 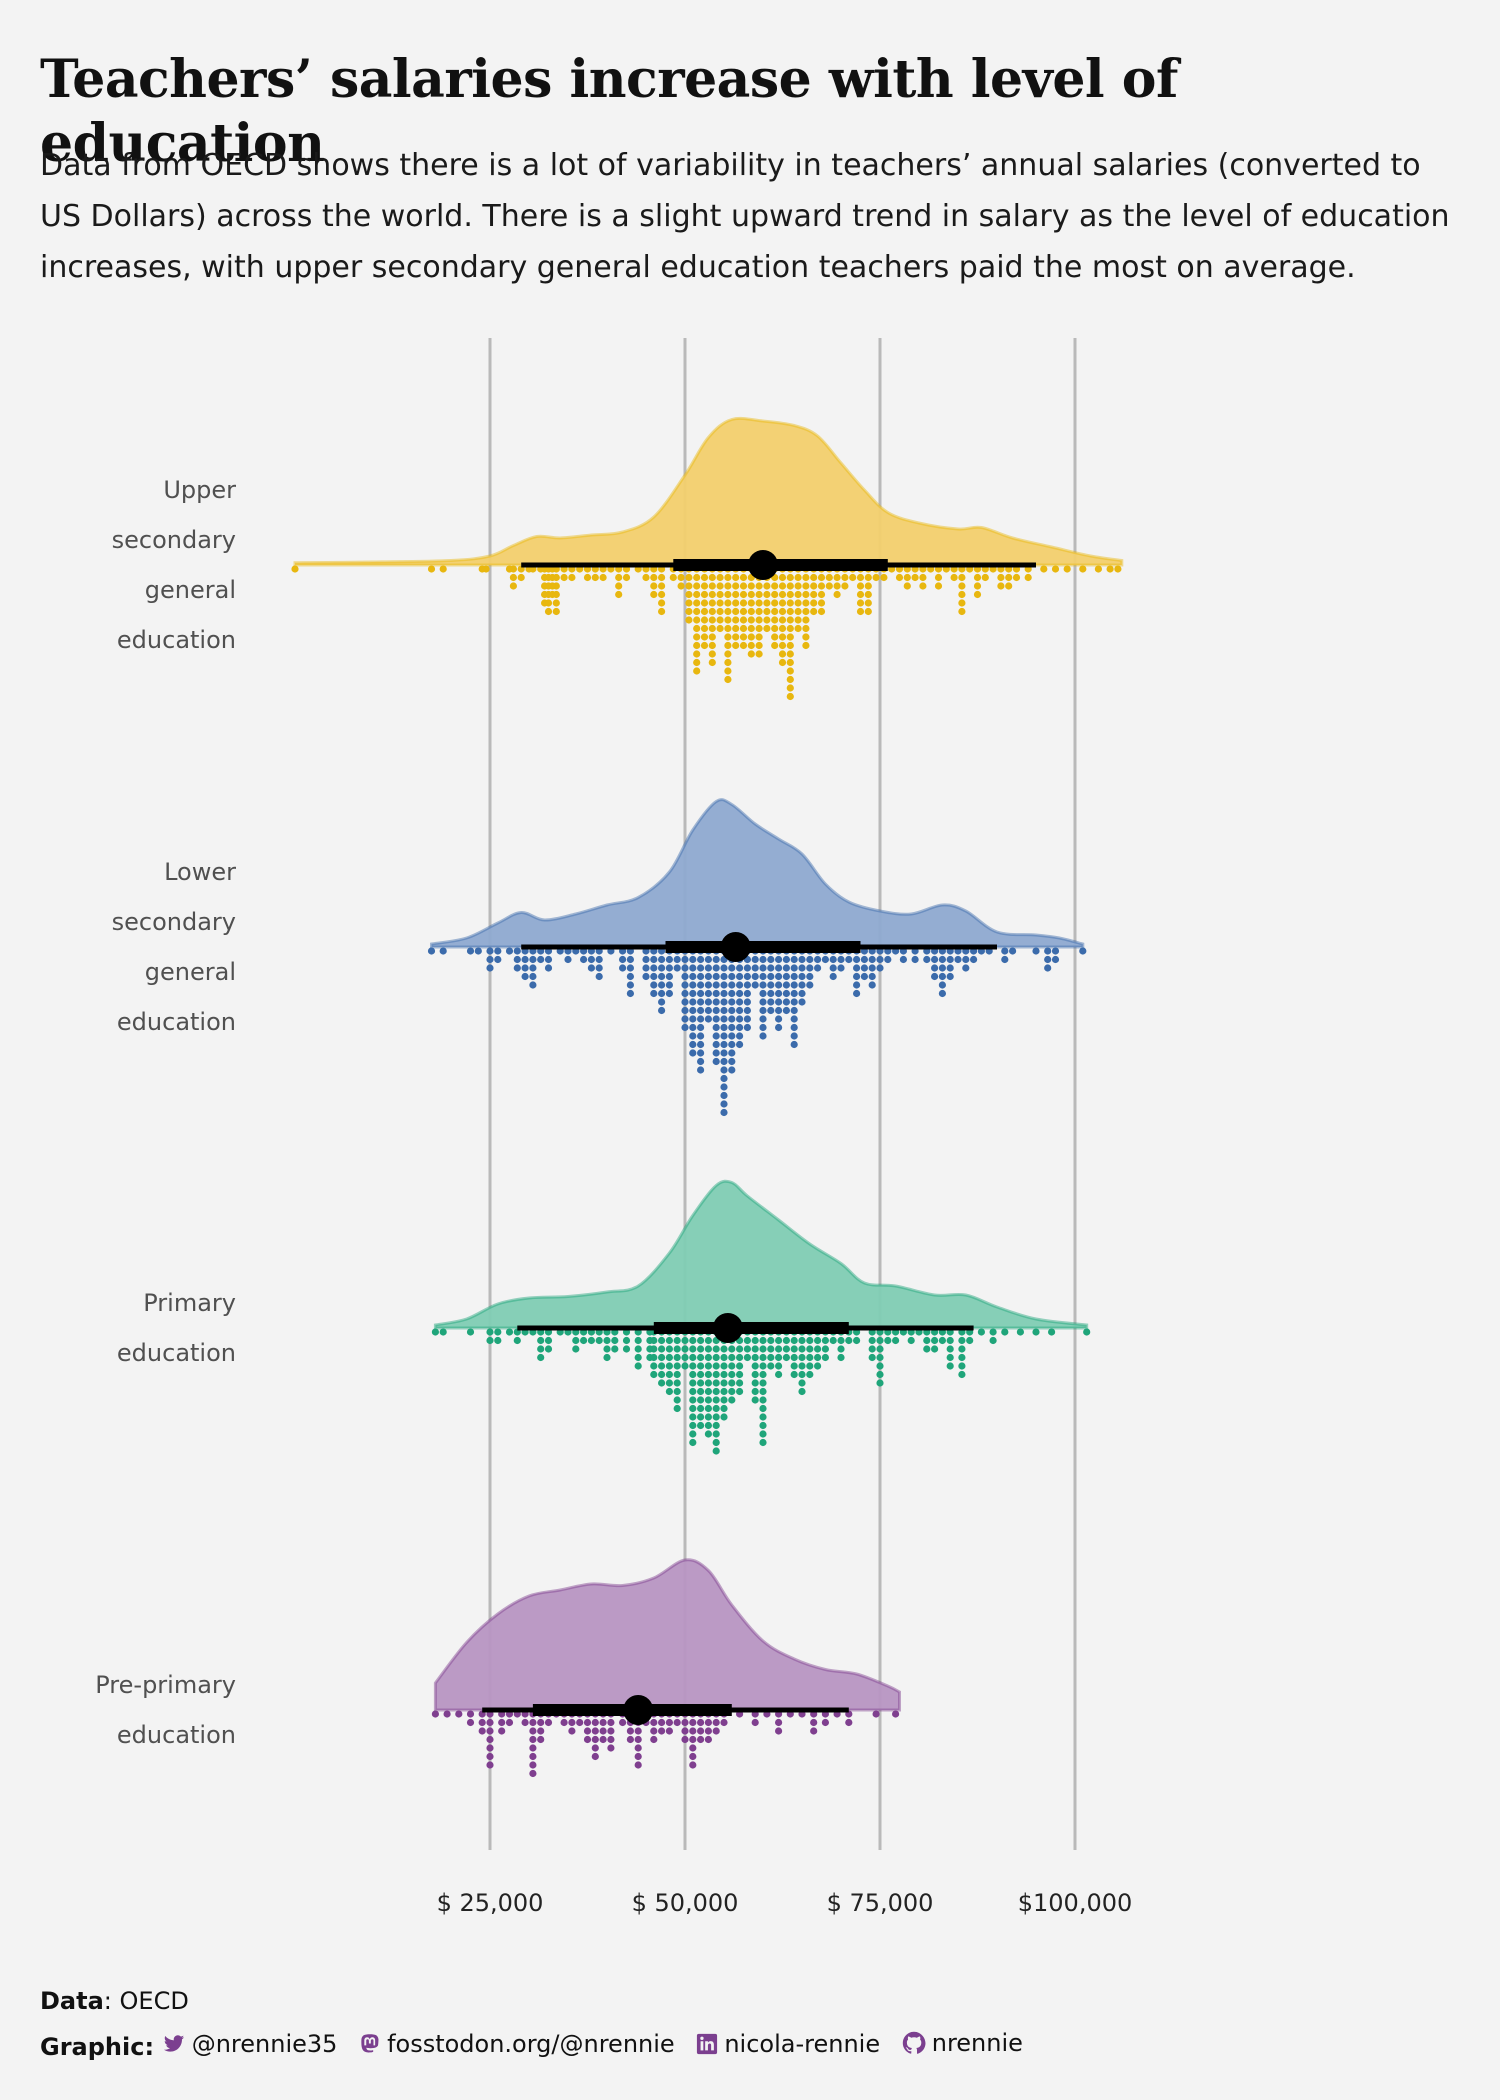 I want to click on data-source-label: Data, so click(x=72, y=2001).